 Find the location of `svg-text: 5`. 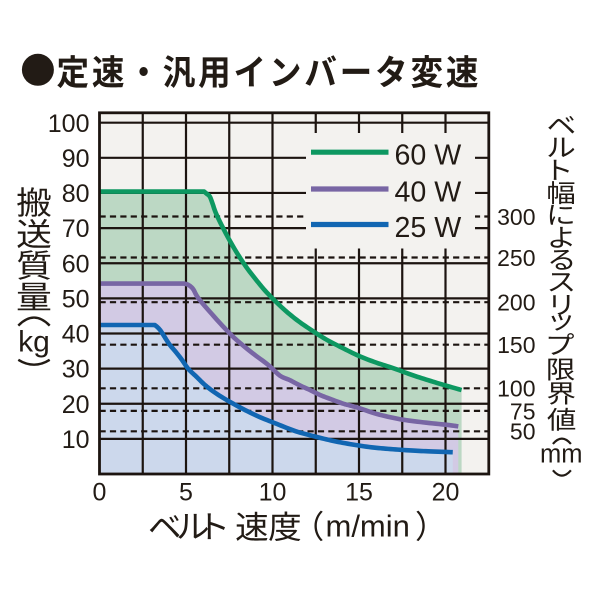

svg-text: 5 is located at coordinates (186, 492).